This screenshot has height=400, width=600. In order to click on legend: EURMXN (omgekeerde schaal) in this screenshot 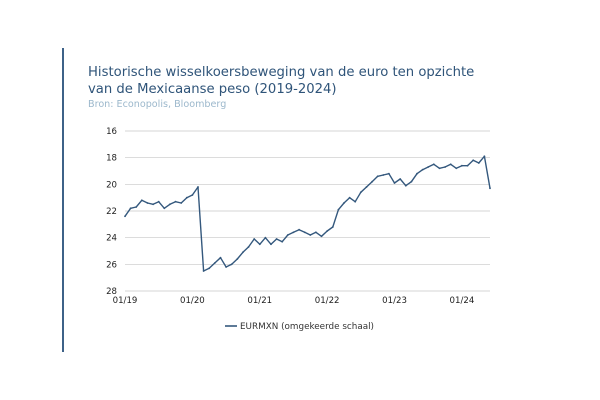, I will do `click(299, 327)`.